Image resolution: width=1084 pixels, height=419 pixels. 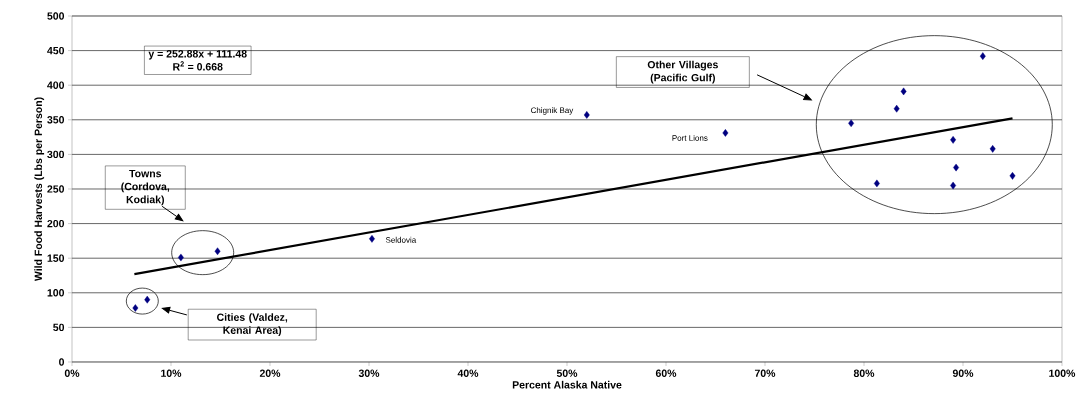 I want to click on x-tick-label: 20%, so click(x=270, y=373).